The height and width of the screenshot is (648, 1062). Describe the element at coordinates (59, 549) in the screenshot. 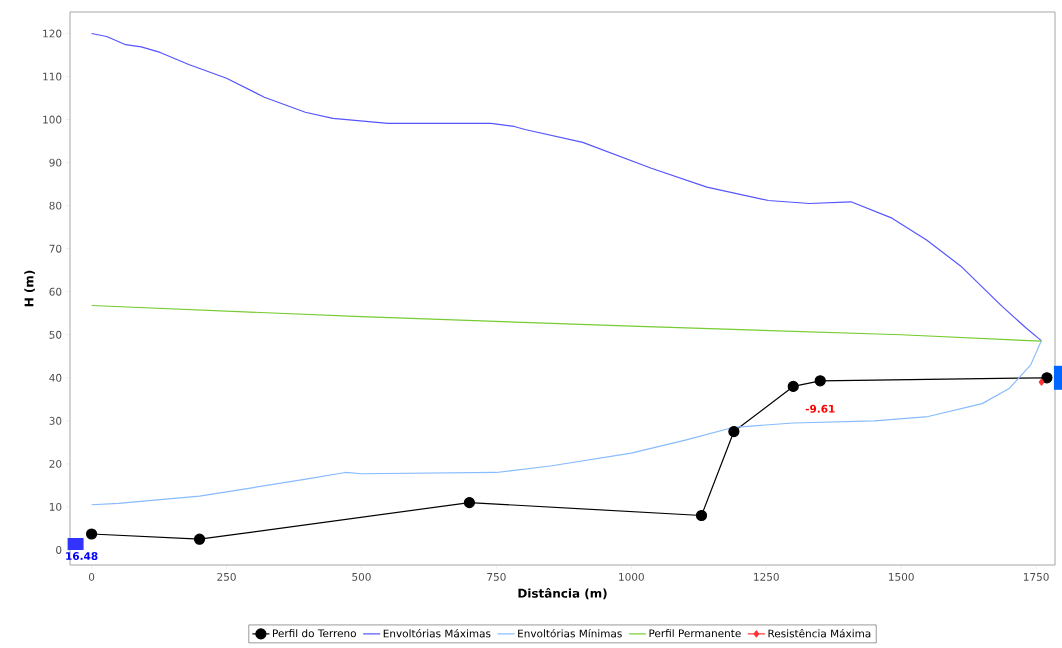

I see `y-tick-label: 0` at that location.